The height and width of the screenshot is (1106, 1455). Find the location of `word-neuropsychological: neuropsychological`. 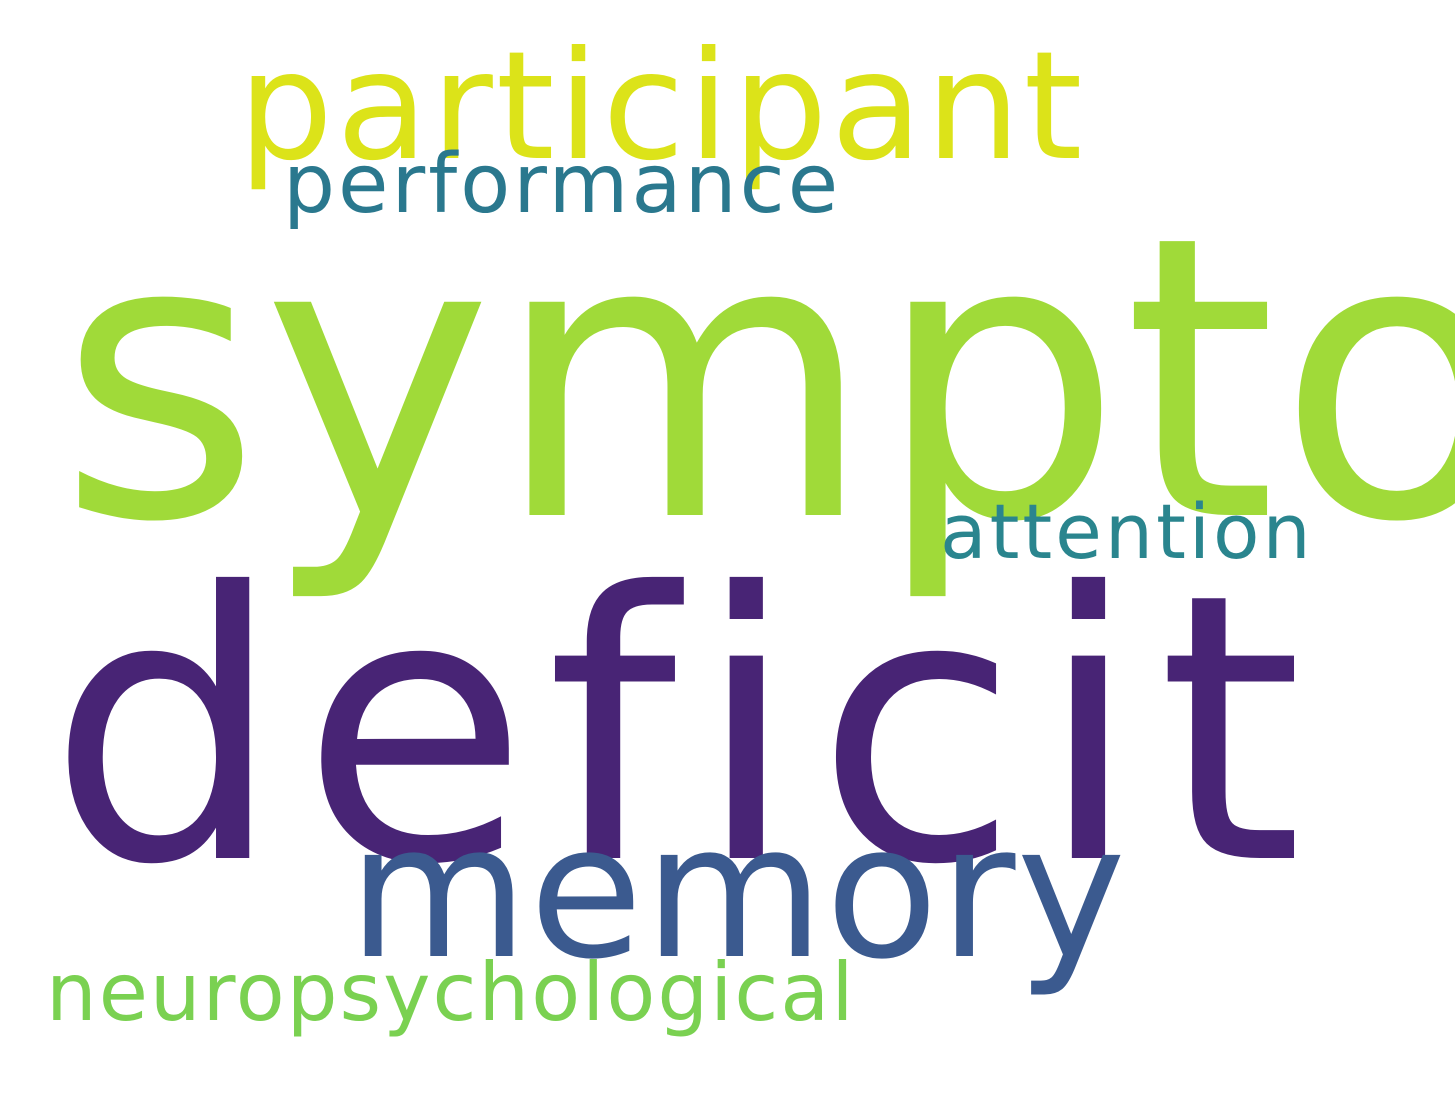

word-neuropsychological: neuropsychological is located at coordinates (451, 992).